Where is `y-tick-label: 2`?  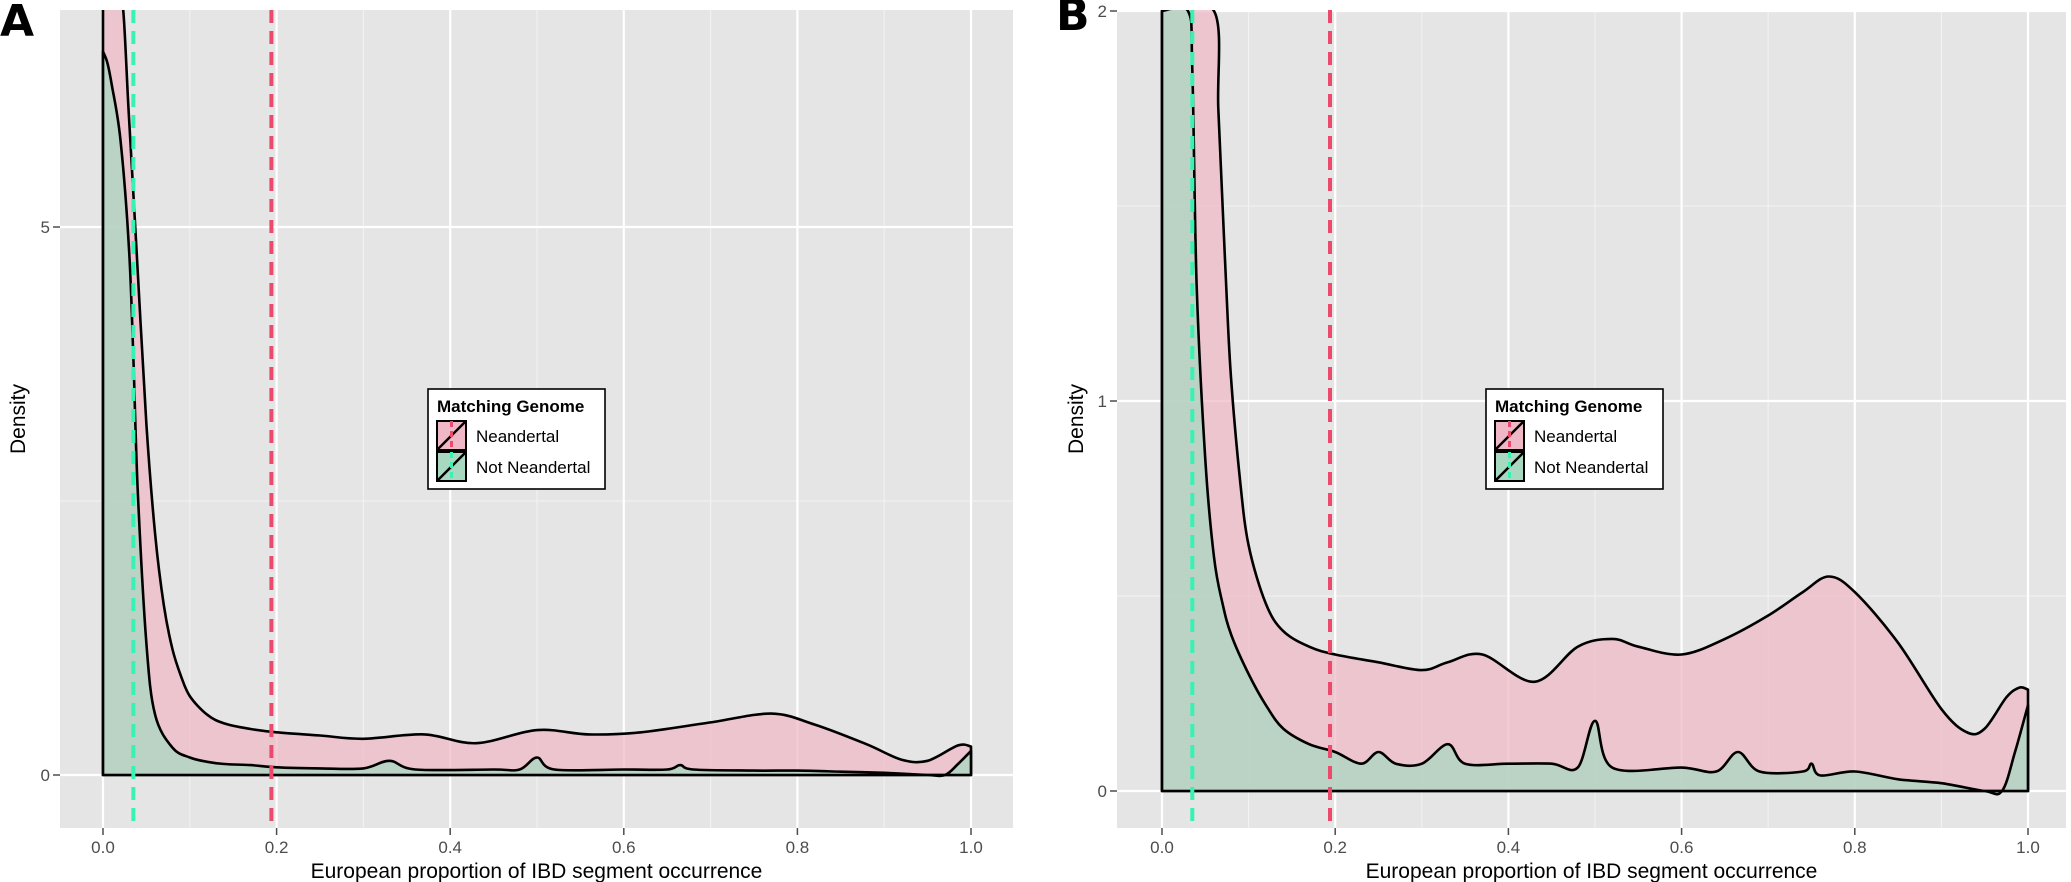
y-tick-label: 2 is located at coordinates (1102, 11).